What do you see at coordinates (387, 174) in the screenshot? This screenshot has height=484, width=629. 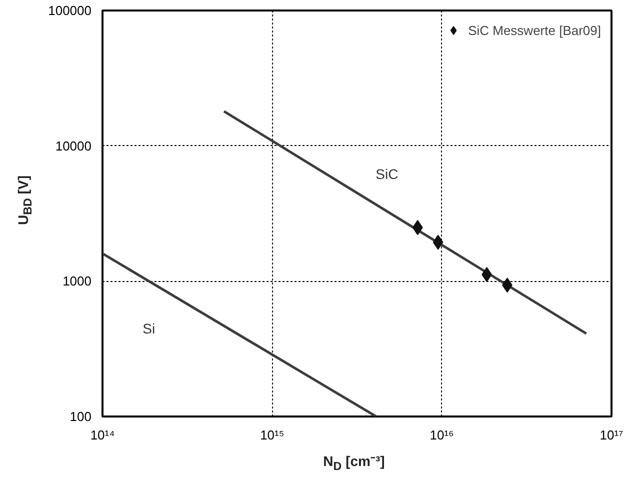 I see `series-label: SiC` at bounding box center [387, 174].